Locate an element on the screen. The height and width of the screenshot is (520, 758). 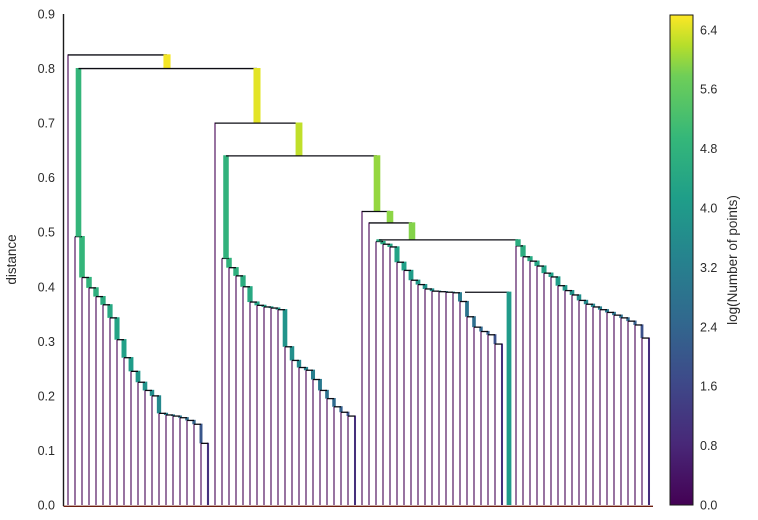
colorbar-tick-label: 3.2 is located at coordinates (708, 268).